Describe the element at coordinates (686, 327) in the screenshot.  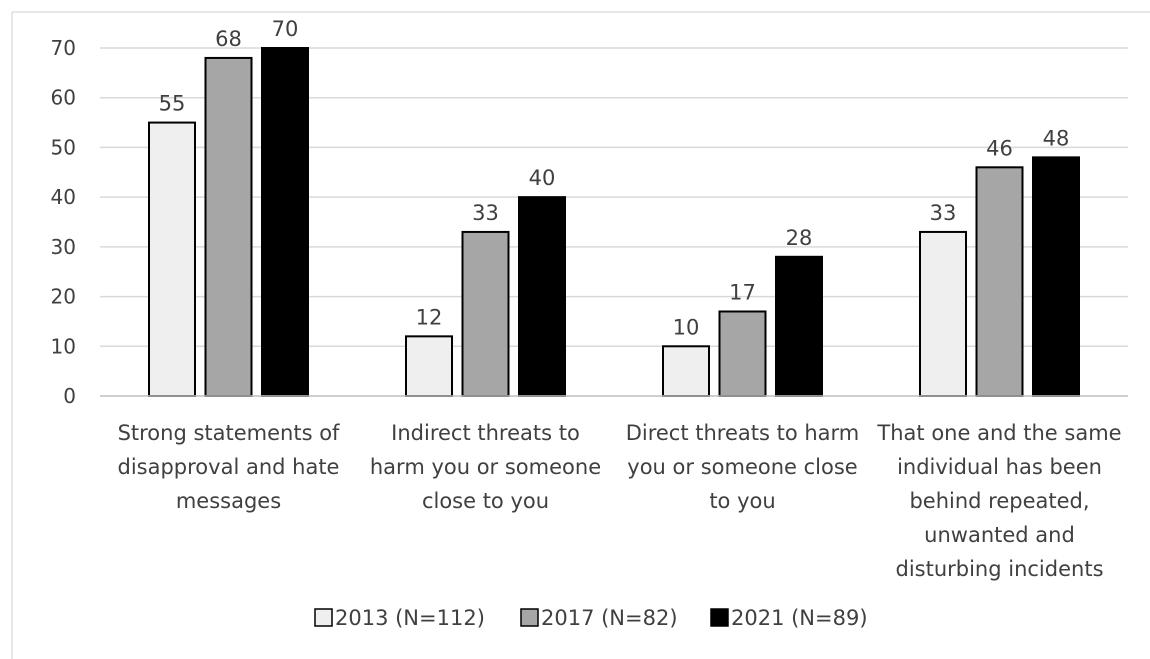
I see `data-label-1-3: 10` at that location.